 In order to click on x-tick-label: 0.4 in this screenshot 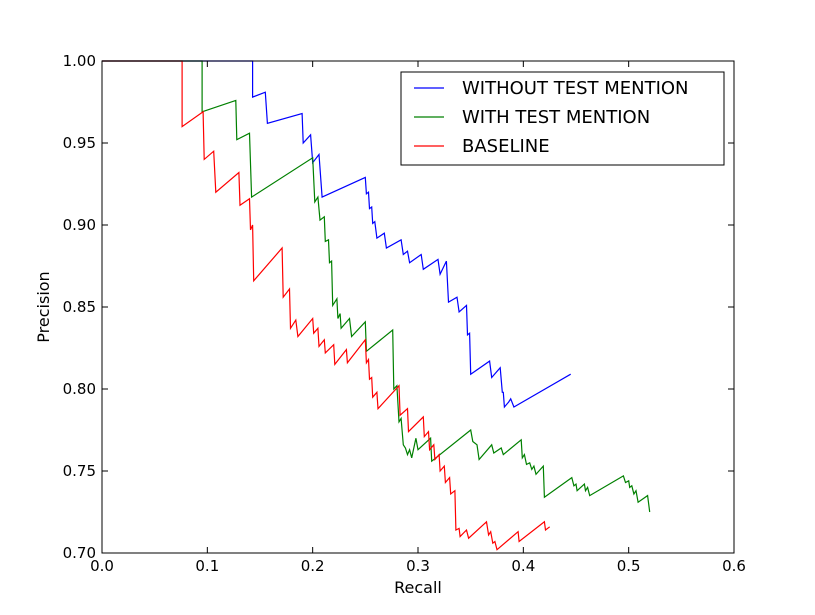, I will do `click(523, 566)`.